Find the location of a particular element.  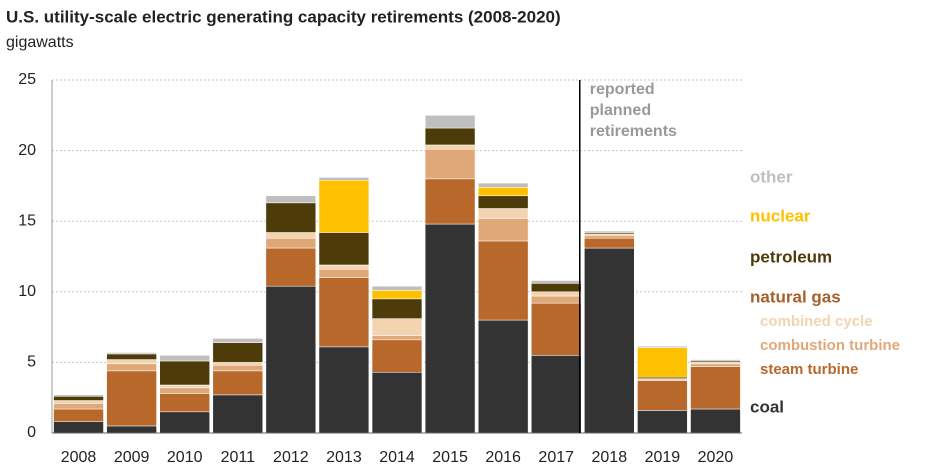

legend-label: nuclear is located at coordinates (780, 215).